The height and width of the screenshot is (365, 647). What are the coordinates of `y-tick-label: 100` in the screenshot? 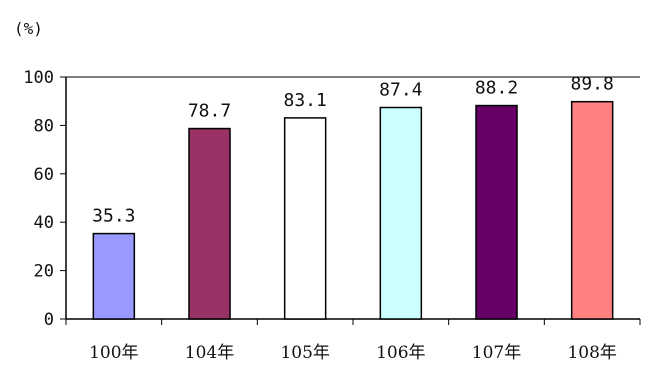 It's located at (38, 78).